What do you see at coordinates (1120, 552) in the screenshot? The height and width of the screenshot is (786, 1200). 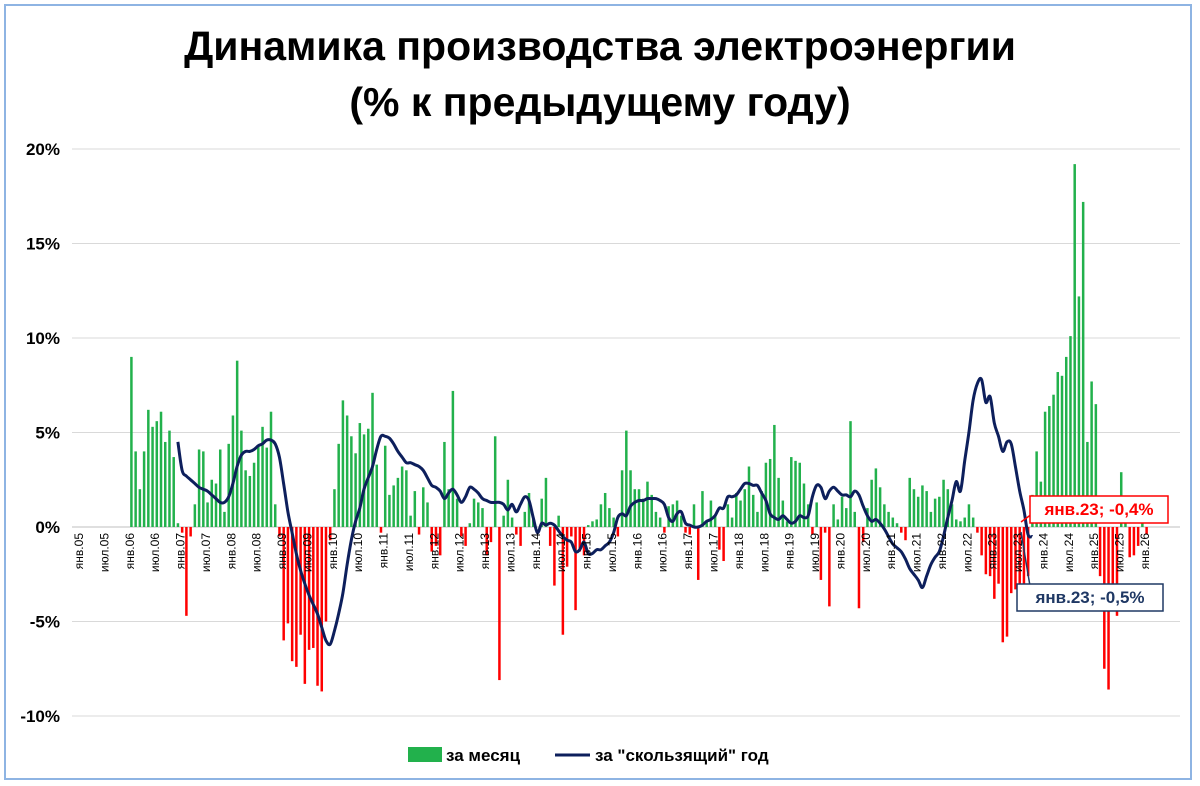 I see `x-tick-label: июл.25` at bounding box center [1120, 552].